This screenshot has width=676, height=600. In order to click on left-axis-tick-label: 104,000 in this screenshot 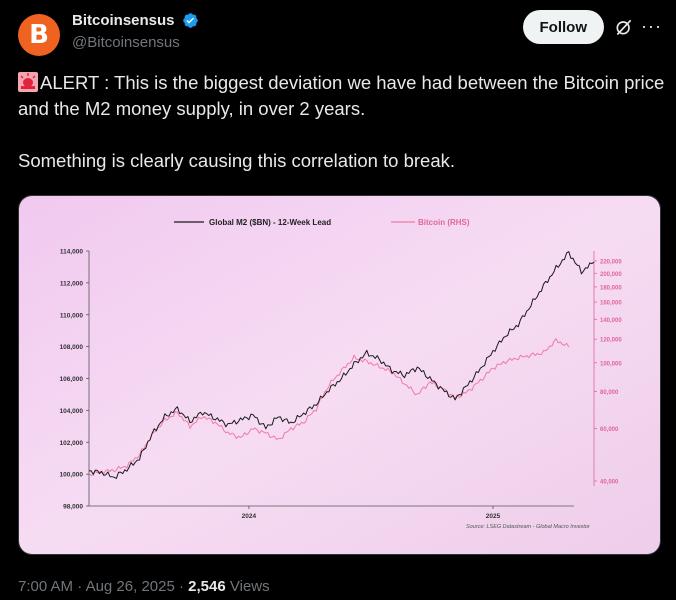, I will do `click(72, 411)`.